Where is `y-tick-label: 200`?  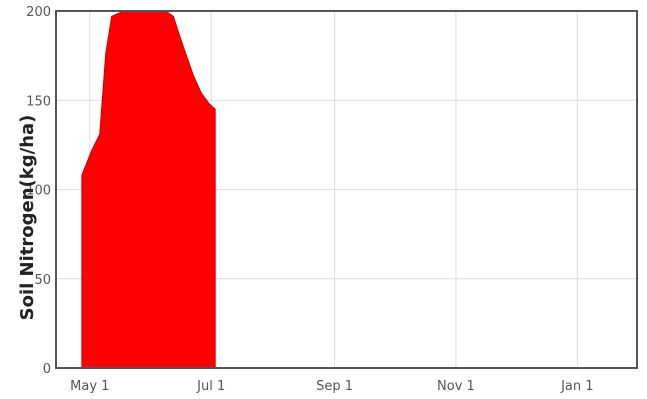 y-tick-label: 200 is located at coordinates (38, 12).